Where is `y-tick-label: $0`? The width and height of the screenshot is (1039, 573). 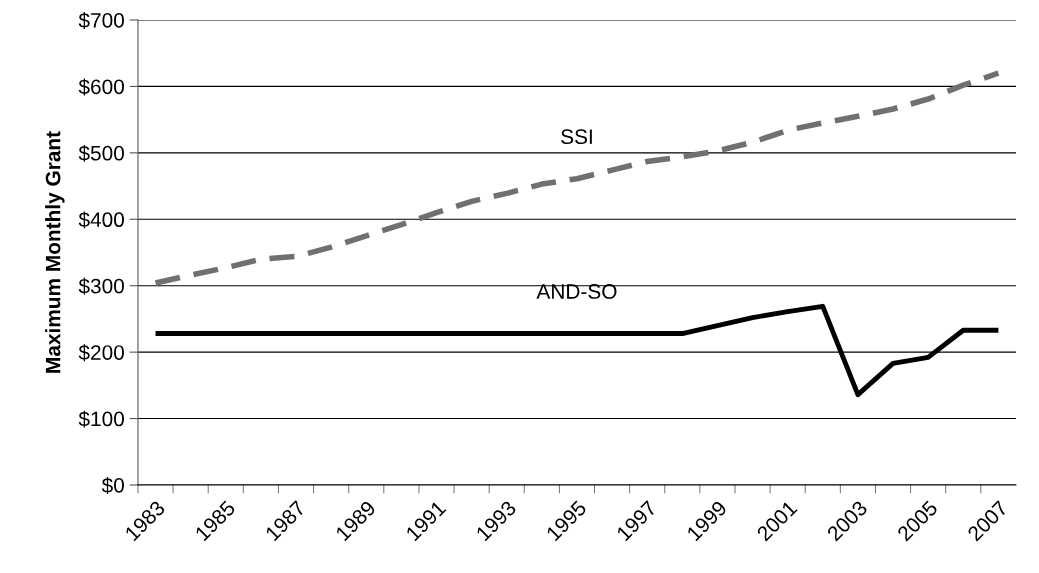 y-tick-label: $0 is located at coordinates (112, 485).